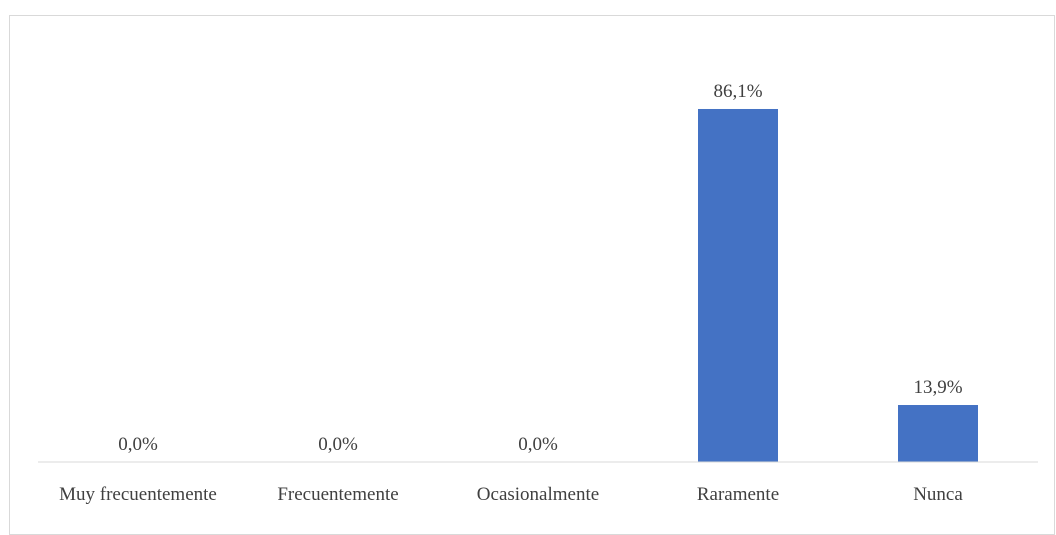 The image size is (1056, 535). I want to click on category-label-raramente: Raramente, so click(738, 494).